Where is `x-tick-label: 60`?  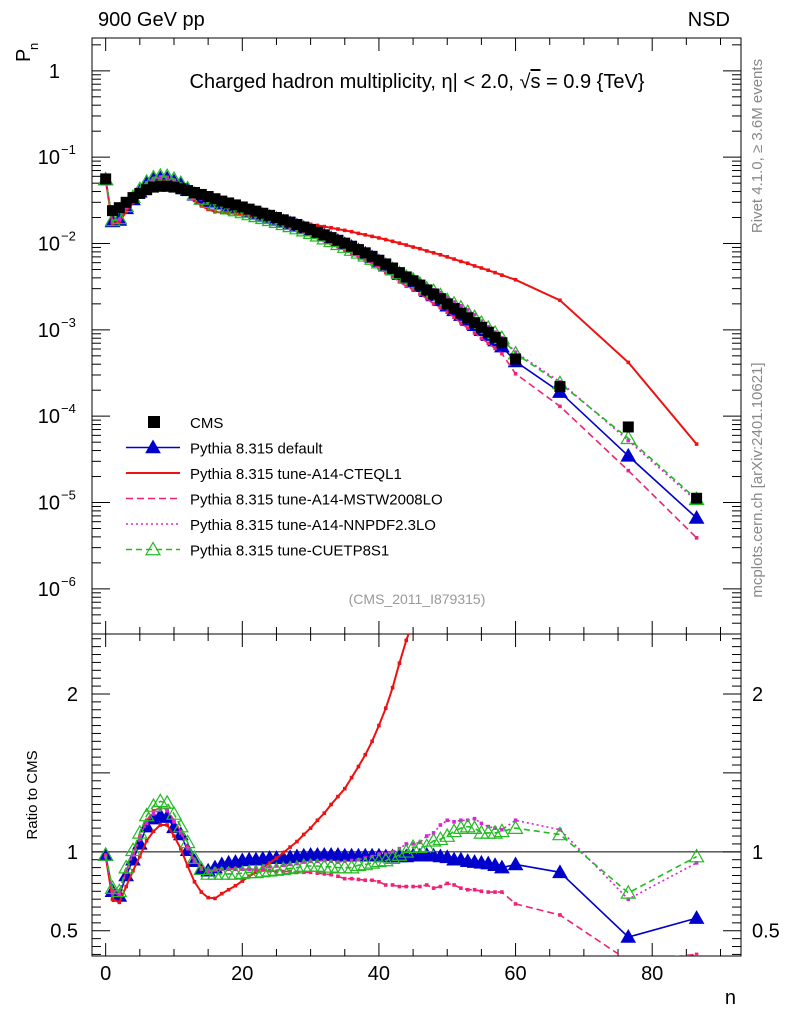 x-tick-label: 60 is located at coordinates (515, 974).